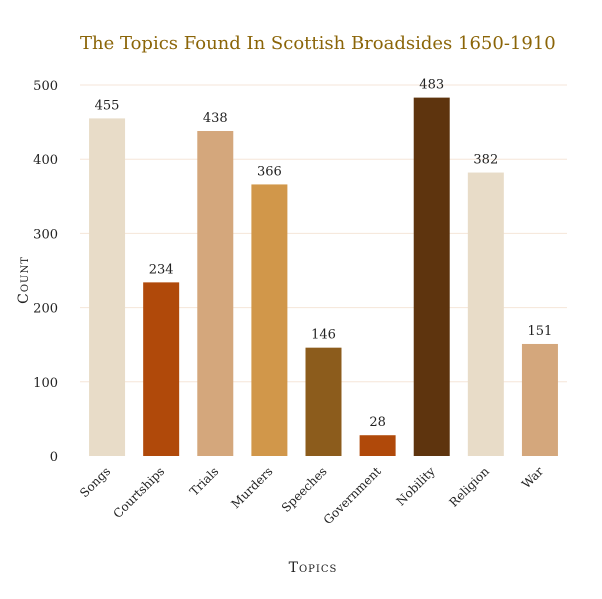 Image resolution: width=602 pixels, height=599 pixels. What do you see at coordinates (269, 171) in the screenshot?
I see `data-label-murders: 366` at bounding box center [269, 171].